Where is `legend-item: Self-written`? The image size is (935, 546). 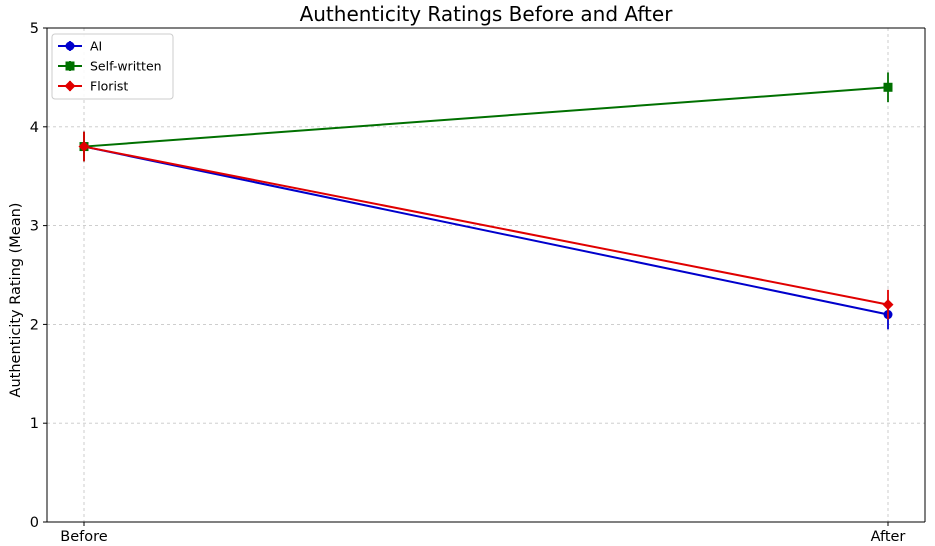 legend-item: Self-written is located at coordinates (110, 66).